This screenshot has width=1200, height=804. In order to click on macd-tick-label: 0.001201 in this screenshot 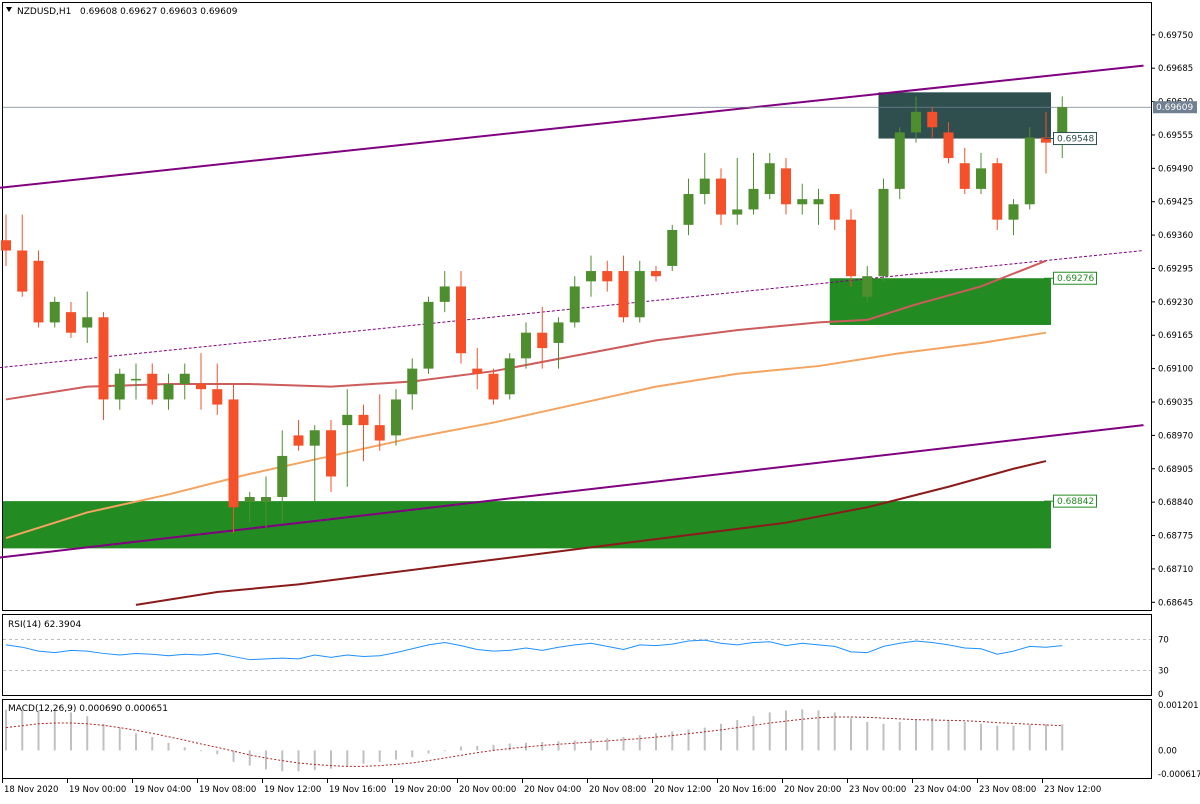, I will do `click(1178, 706)`.